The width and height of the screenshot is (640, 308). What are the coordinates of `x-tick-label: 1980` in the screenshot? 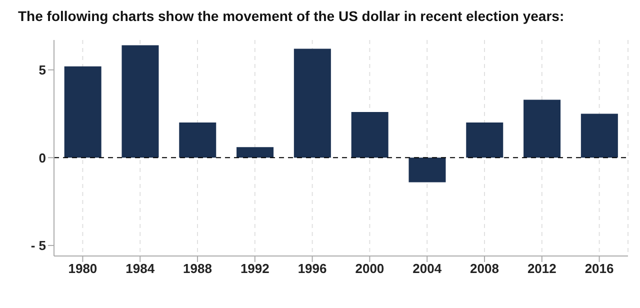 It's located at (83, 268).